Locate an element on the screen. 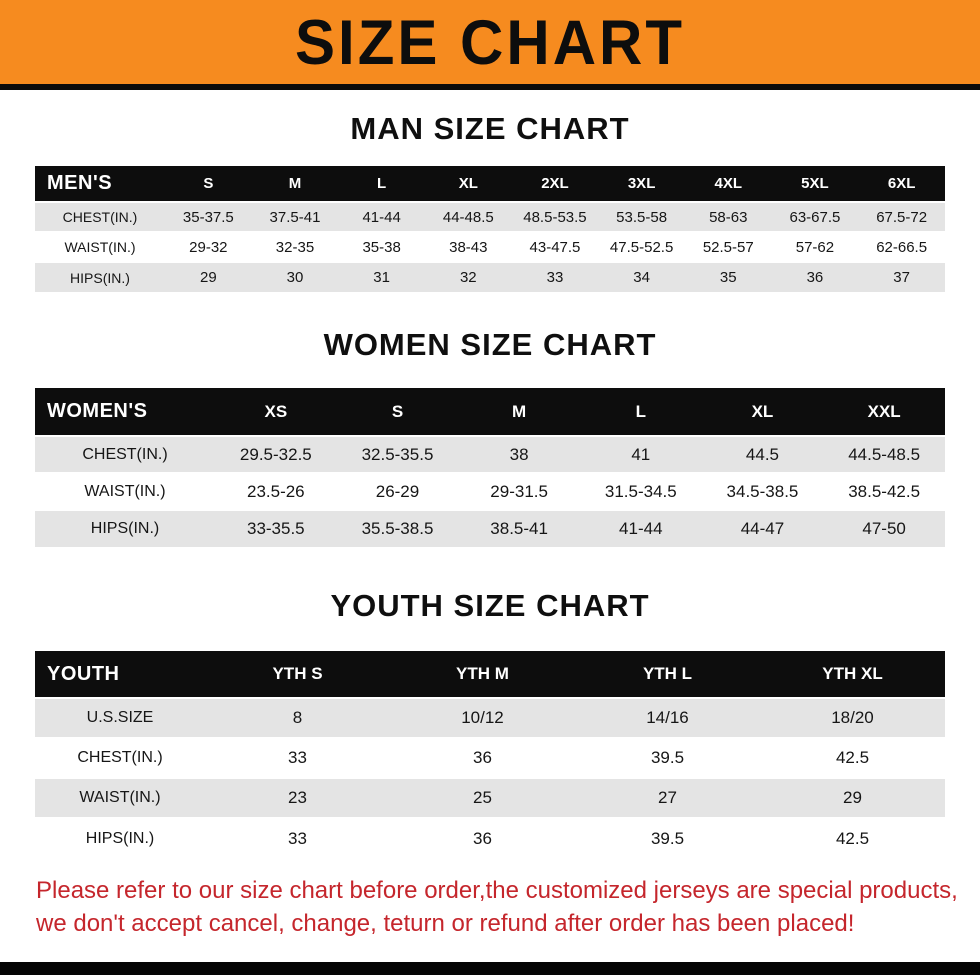 The height and width of the screenshot is (975, 980). size-value-cell: 8 is located at coordinates (297, 717).